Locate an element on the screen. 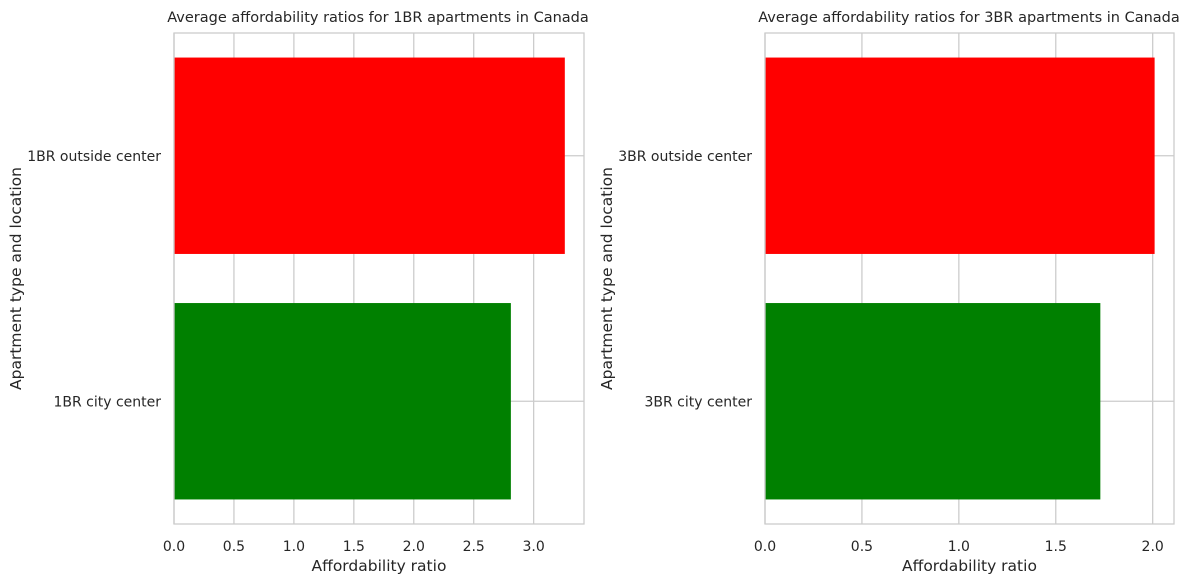 This screenshot has width=1192, height=584. x-tick-label: 3.0 is located at coordinates (534, 547).